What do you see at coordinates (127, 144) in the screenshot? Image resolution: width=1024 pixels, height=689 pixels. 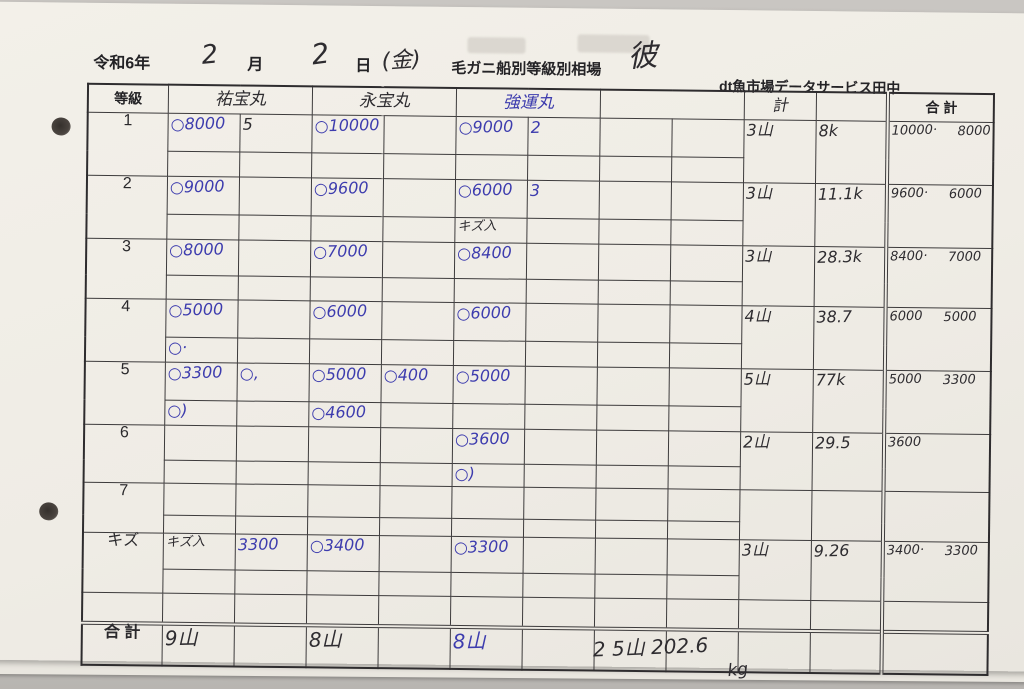 I see `grade-cell: 1` at bounding box center [127, 144].